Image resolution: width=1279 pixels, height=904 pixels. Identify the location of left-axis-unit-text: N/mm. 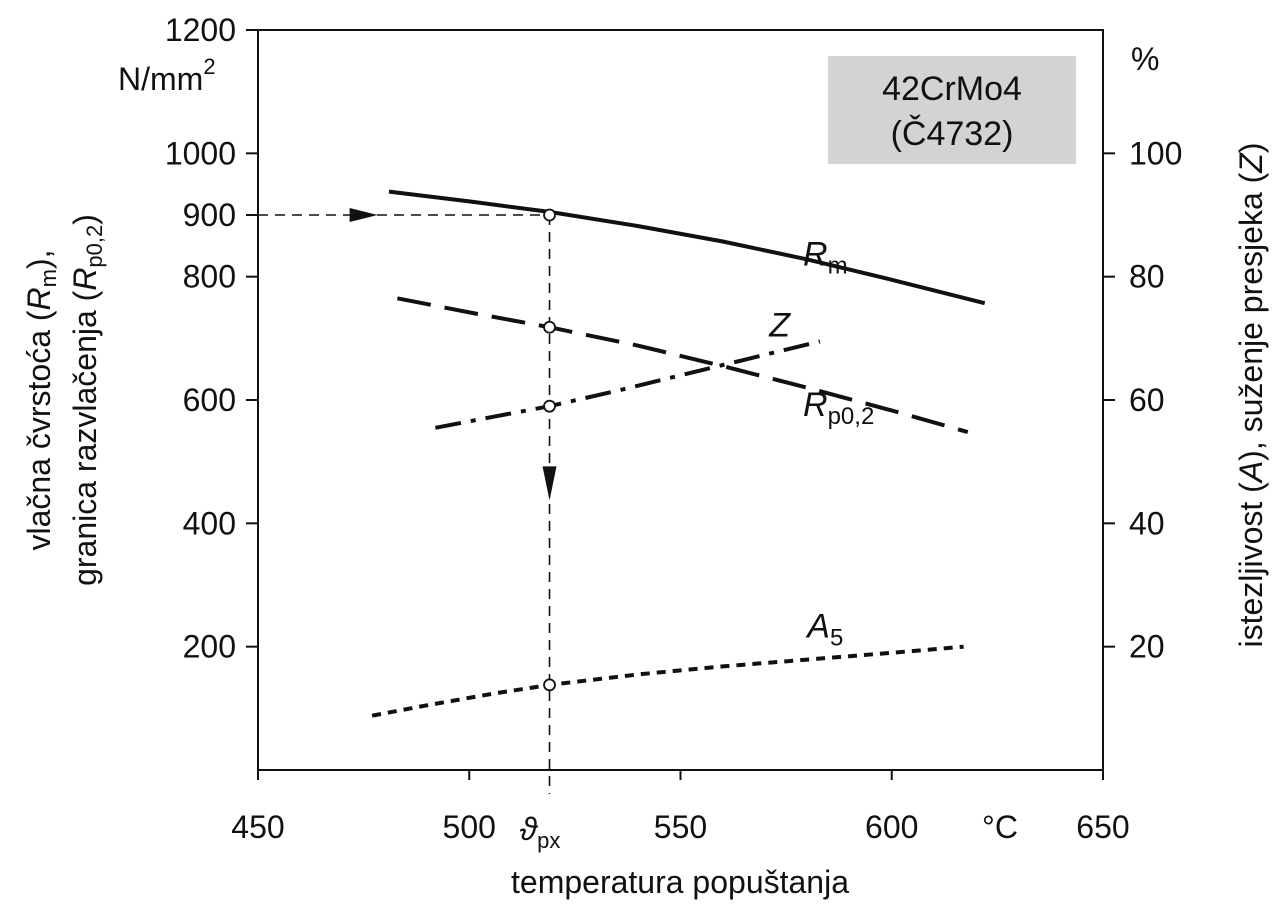
(160, 79).